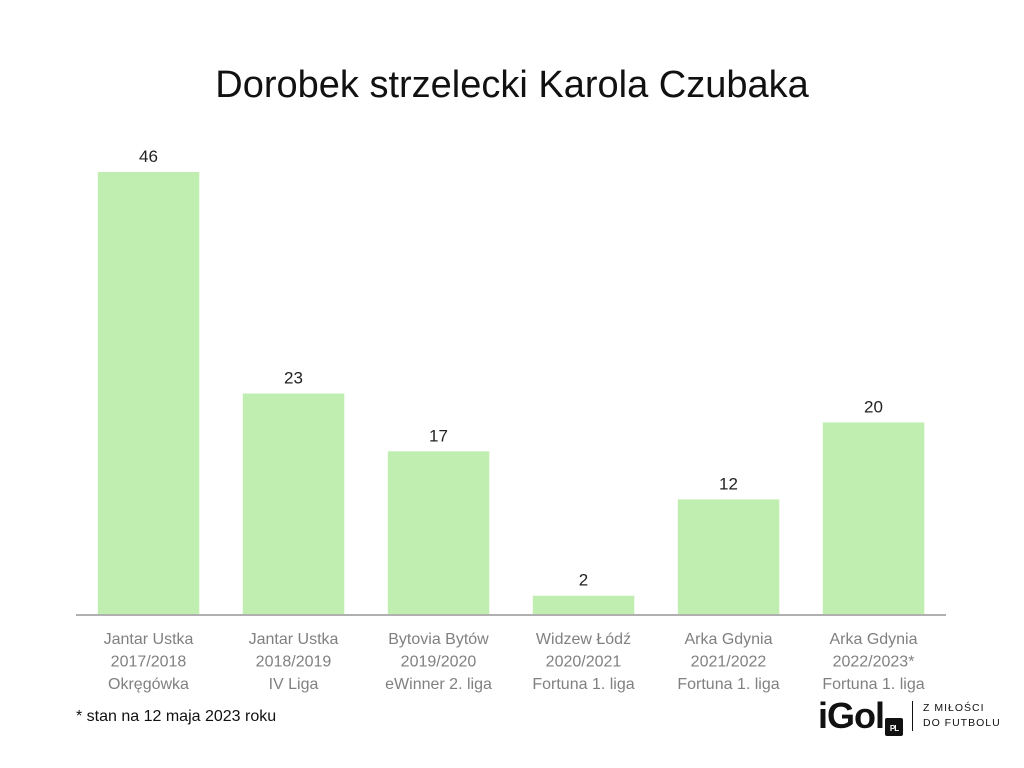  Describe the element at coordinates (294, 684) in the screenshot. I see `category-label-2-line-3: IV Liga` at that location.